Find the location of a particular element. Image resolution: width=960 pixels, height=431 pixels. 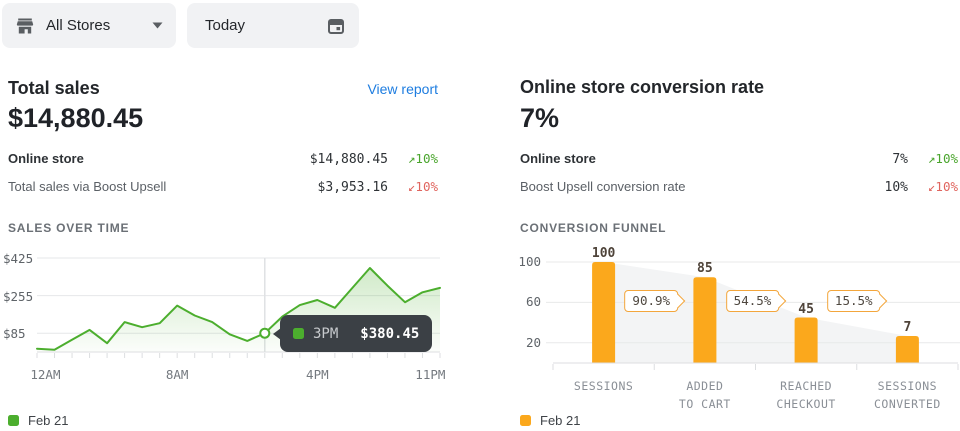

metric-value: 7% is located at coordinates (900, 159).